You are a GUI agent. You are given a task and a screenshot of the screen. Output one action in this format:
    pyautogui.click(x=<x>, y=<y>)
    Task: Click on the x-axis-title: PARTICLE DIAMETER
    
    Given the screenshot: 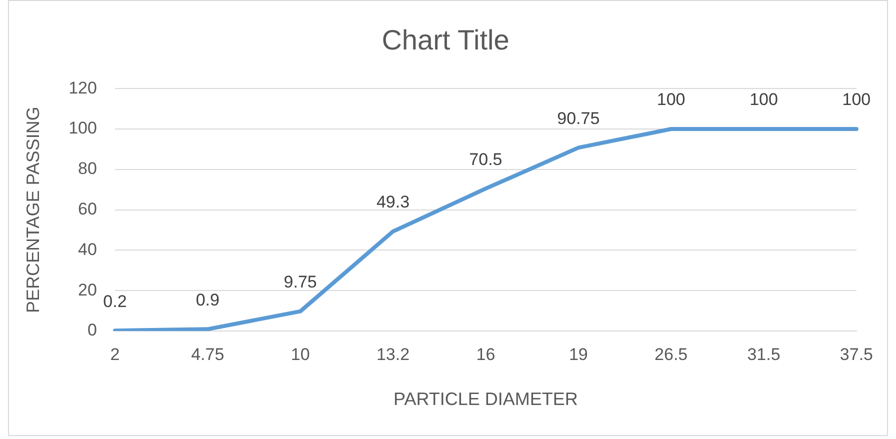 What is the action you would take?
    pyautogui.click(x=486, y=399)
    